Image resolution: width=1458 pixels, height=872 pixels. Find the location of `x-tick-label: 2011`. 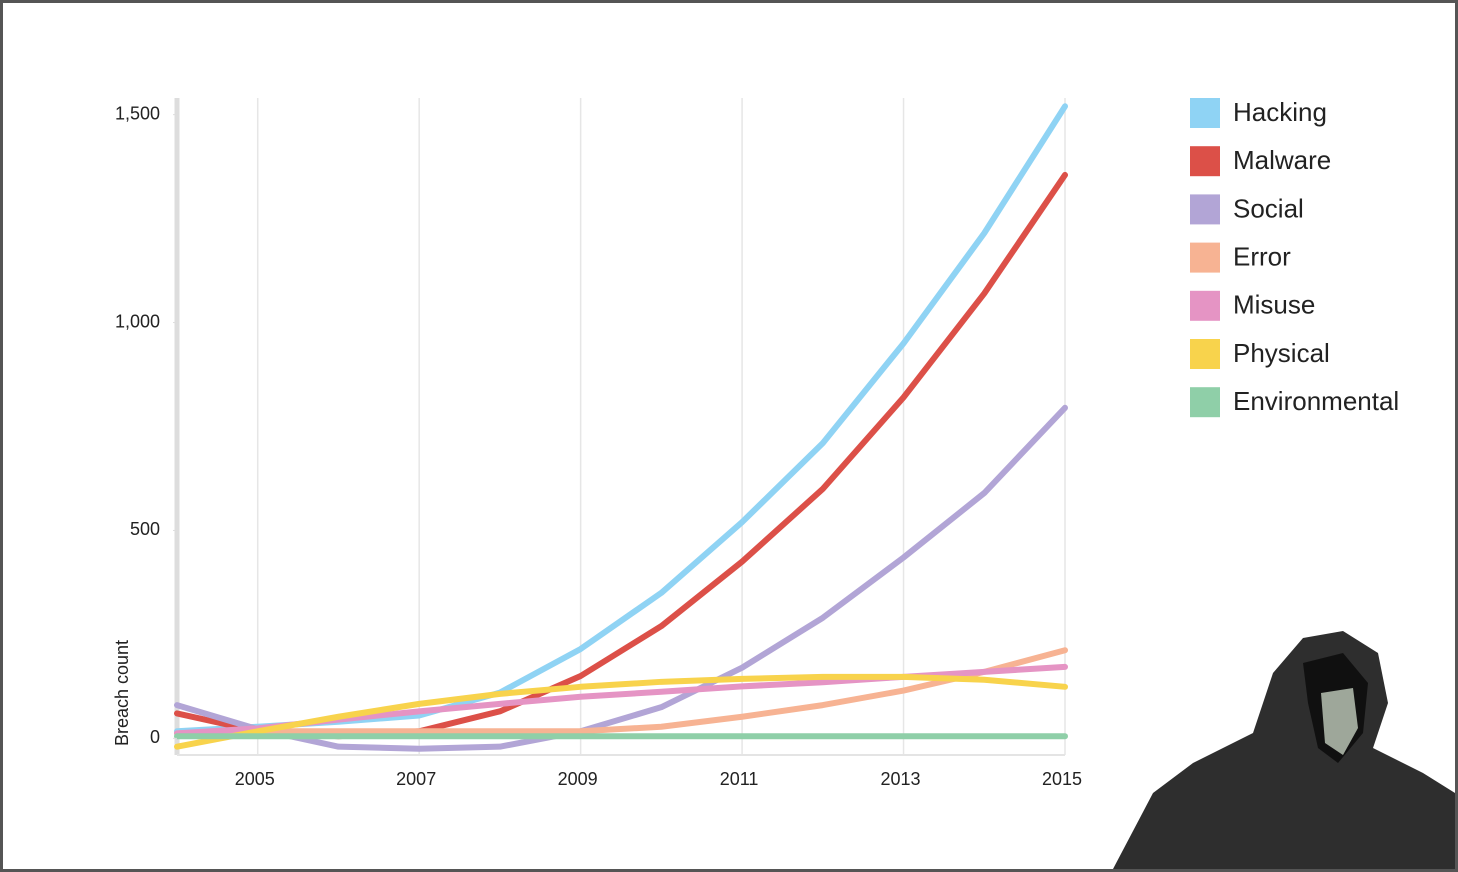

x-tick-label: 2011 is located at coordinates (739, 779).